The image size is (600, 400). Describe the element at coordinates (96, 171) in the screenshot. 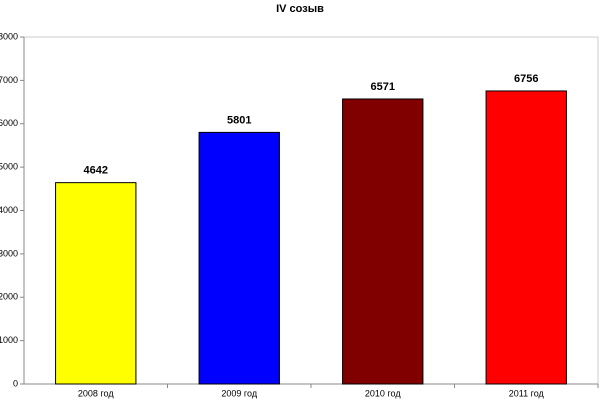

I see `value-label: 4642` at that location.